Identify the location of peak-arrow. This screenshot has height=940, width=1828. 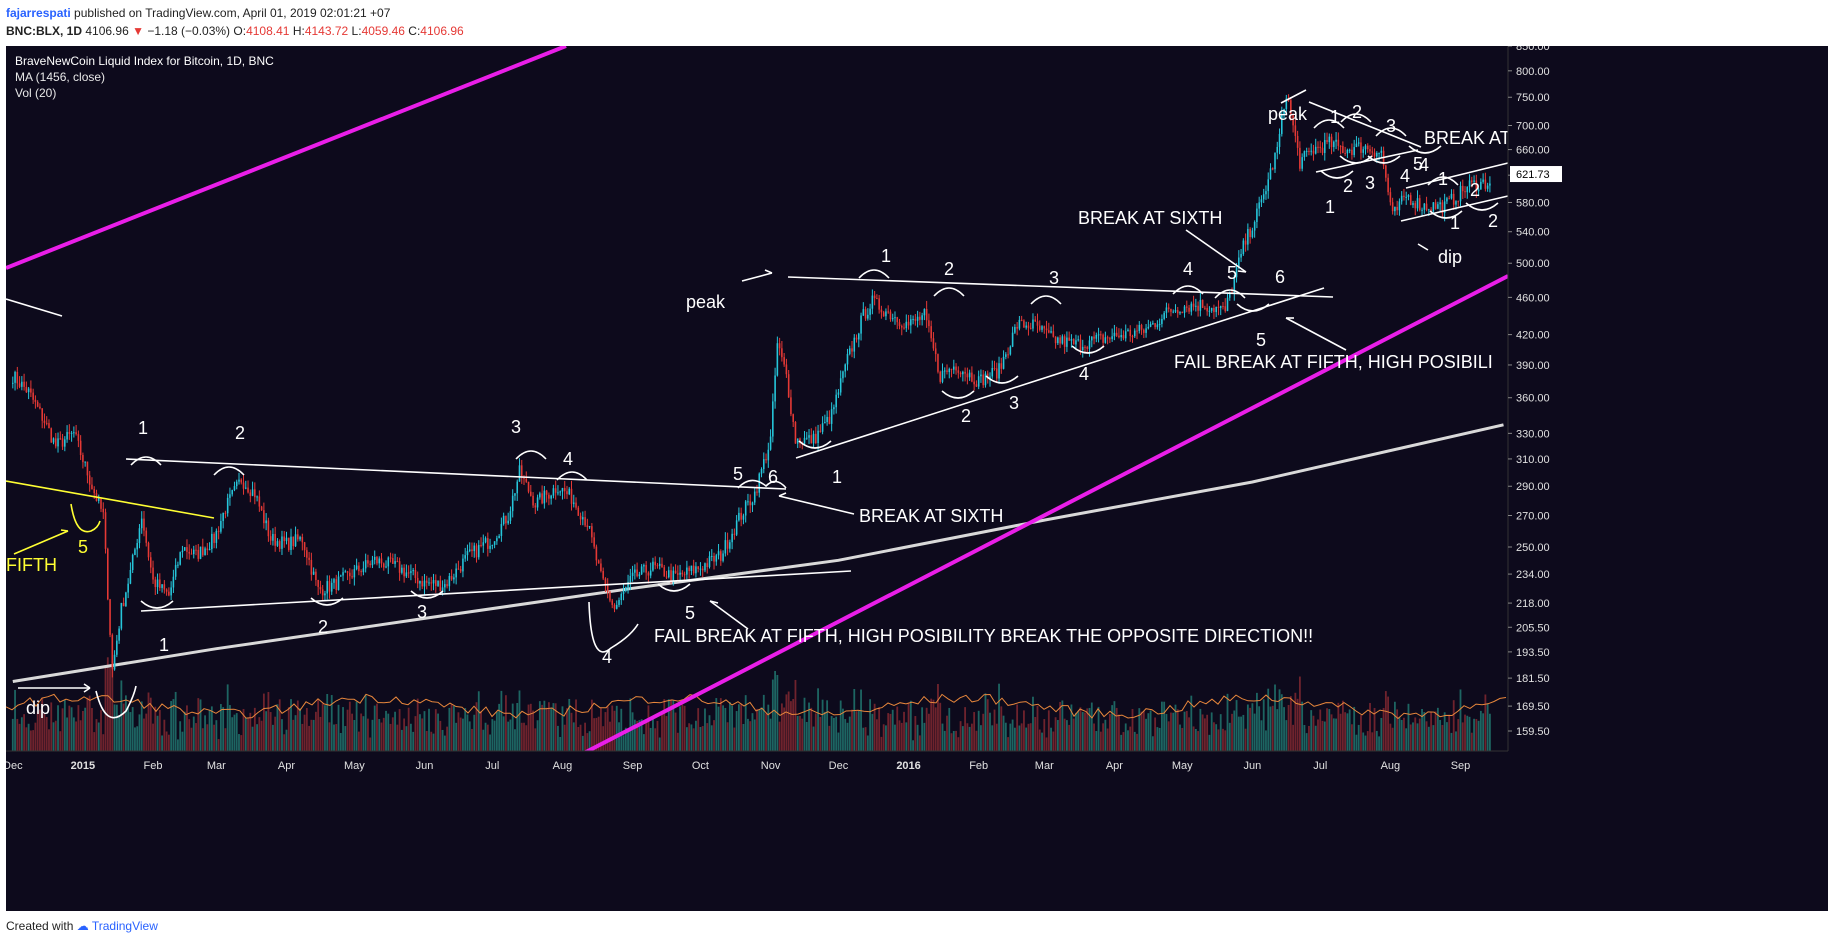
(757, 277).